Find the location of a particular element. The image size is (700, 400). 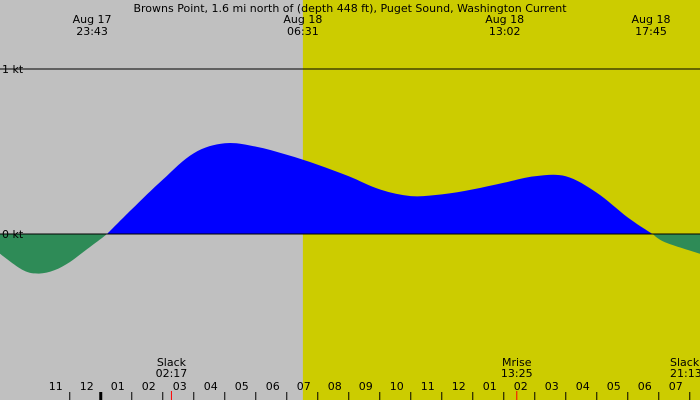

hour-label-18: 05 is located at coordinates (614, 386).